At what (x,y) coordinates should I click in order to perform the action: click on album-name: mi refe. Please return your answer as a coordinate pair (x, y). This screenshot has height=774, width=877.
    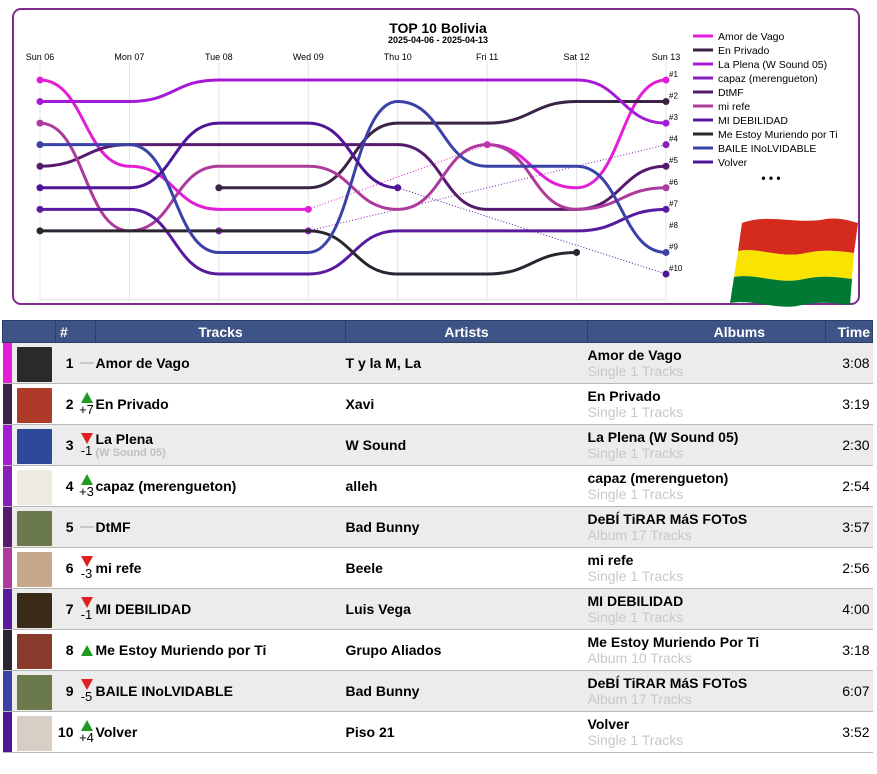
    Looking at the image, I should click on (610, 560).